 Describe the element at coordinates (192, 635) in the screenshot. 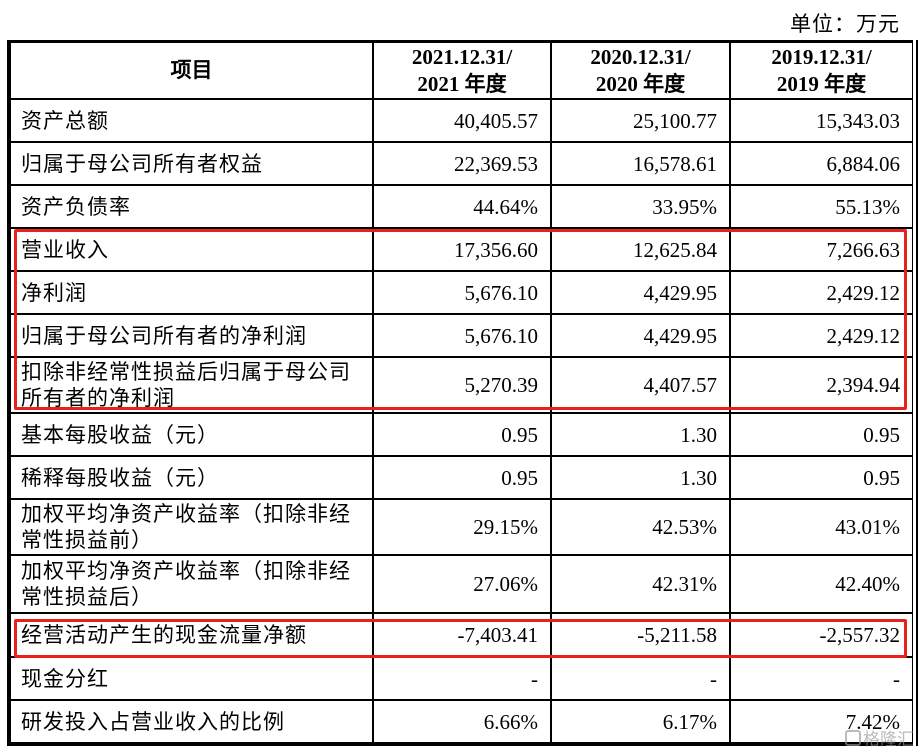

I see `row-label: 经营活动产生的现金流量净额` at that location.